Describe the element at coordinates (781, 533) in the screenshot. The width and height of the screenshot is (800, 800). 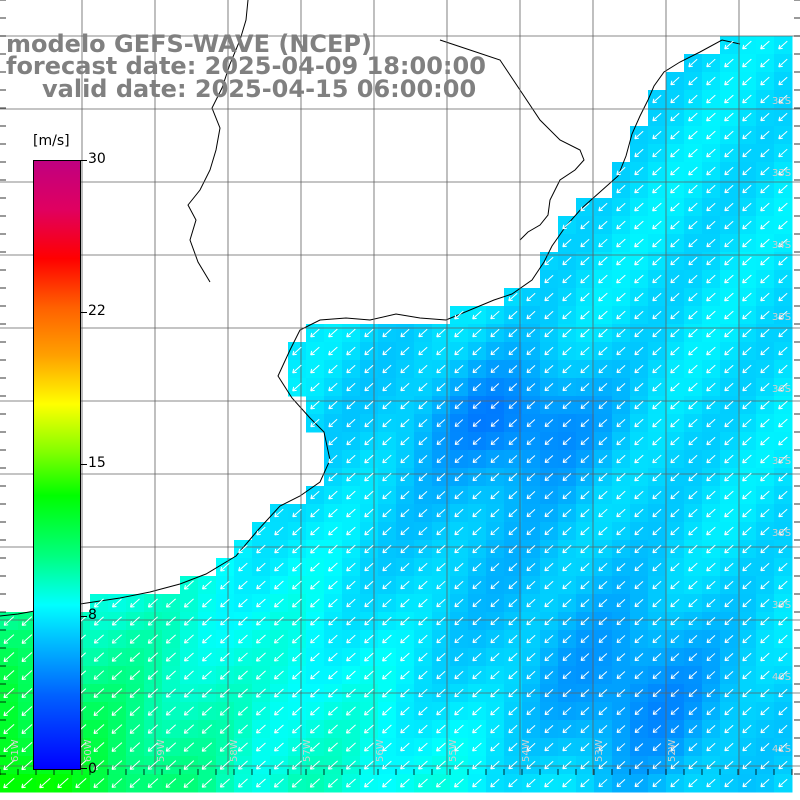
I see `latitude-label: 38S` at that location.